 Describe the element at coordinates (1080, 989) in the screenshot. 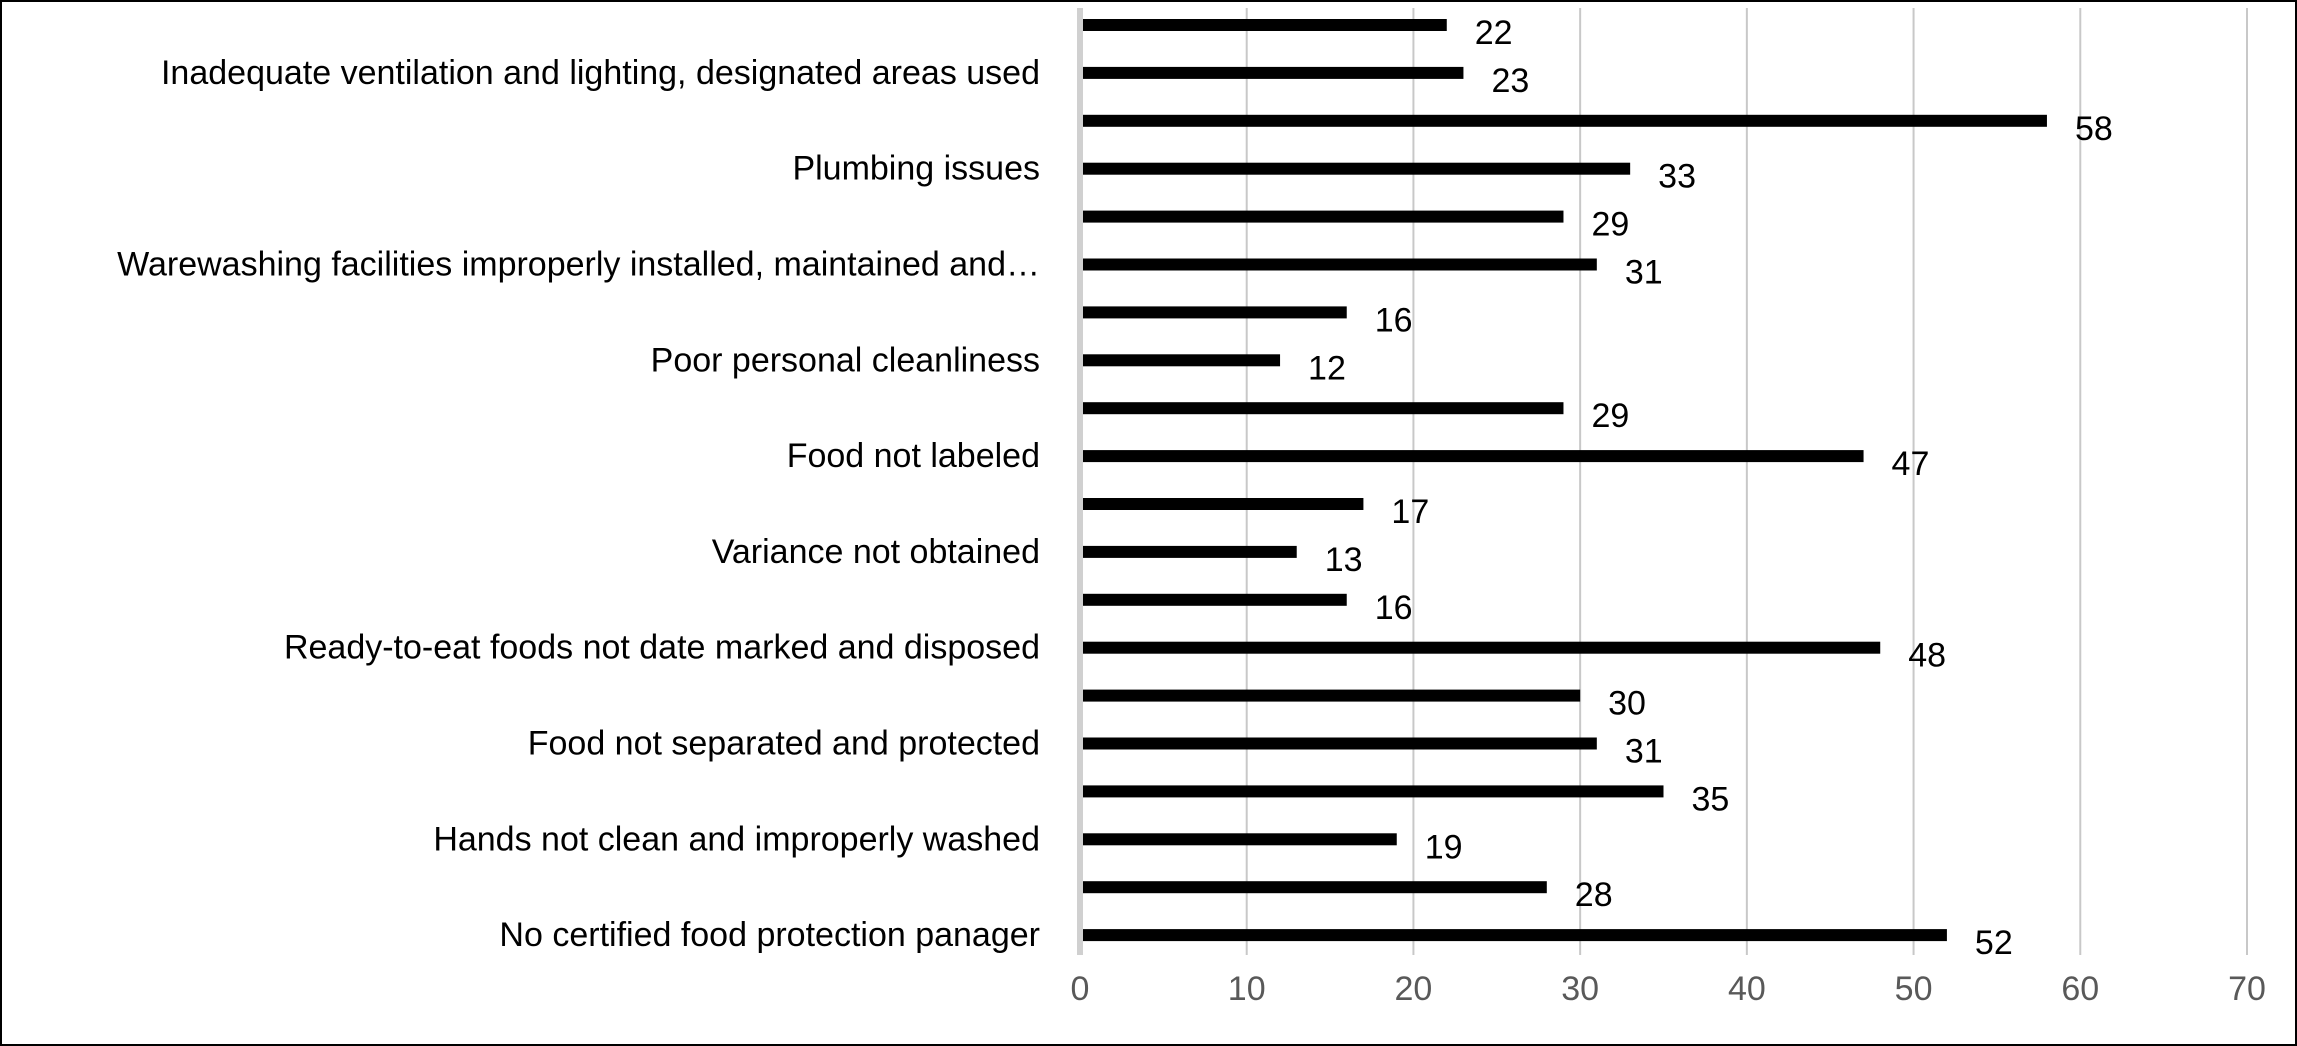

I see `x-tick-label: 0` at that location.